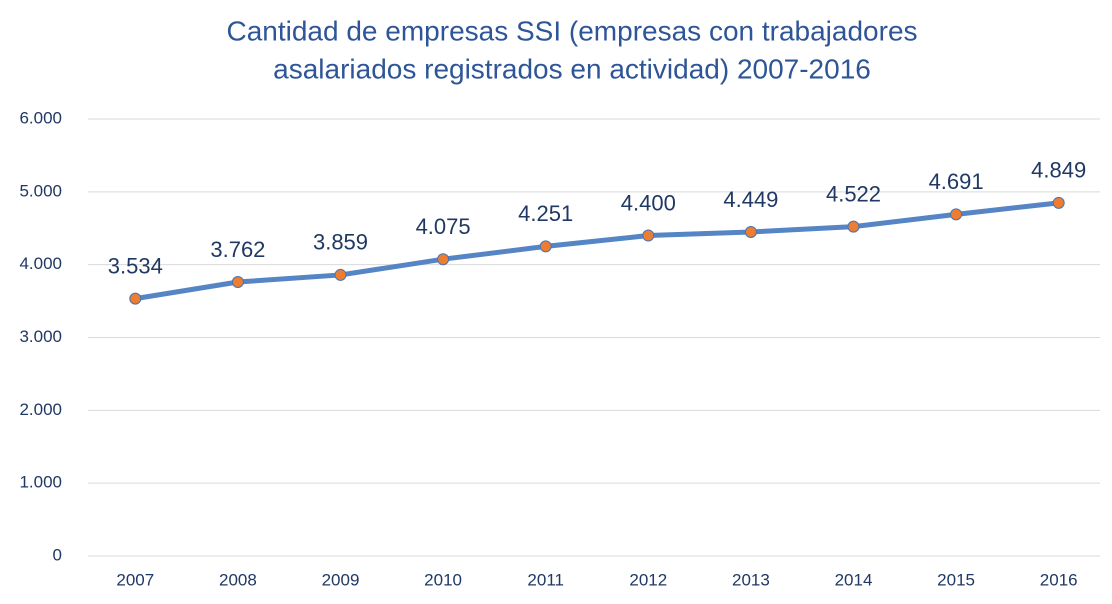 The width and height of the screenshot is (1112, 604). Describe the element at coordinates (750, 199) in the screenshot. I see `value-label: 4.449` at that location.